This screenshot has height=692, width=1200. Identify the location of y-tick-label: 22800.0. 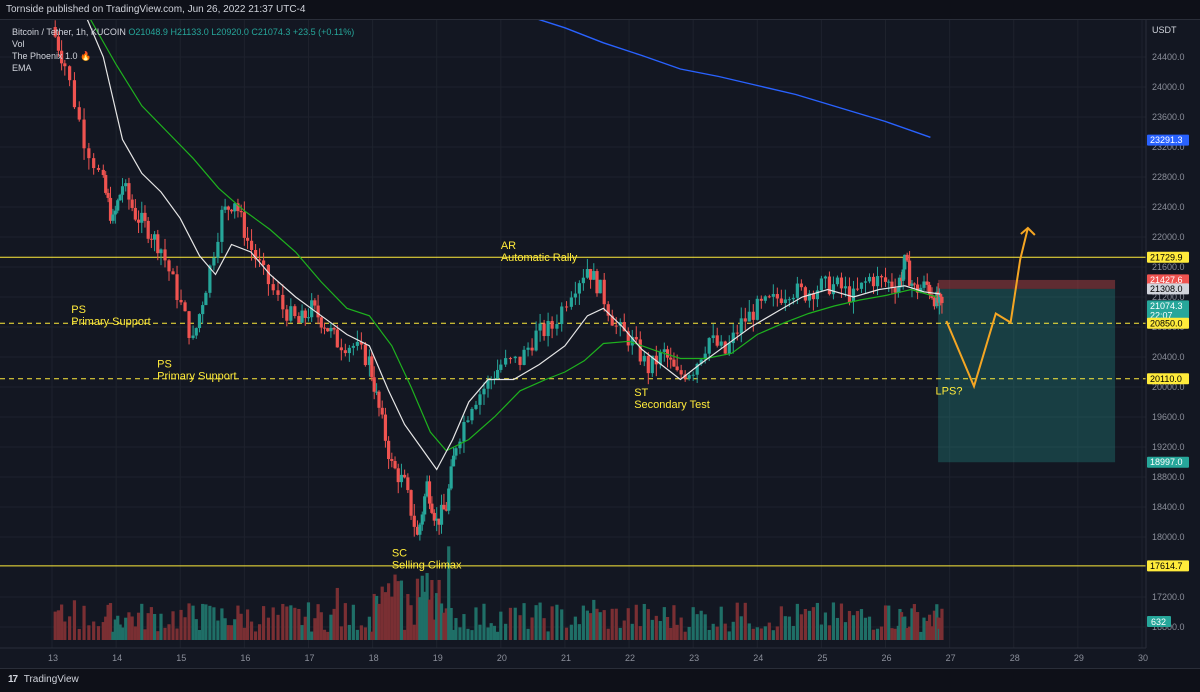
(1168, 177).